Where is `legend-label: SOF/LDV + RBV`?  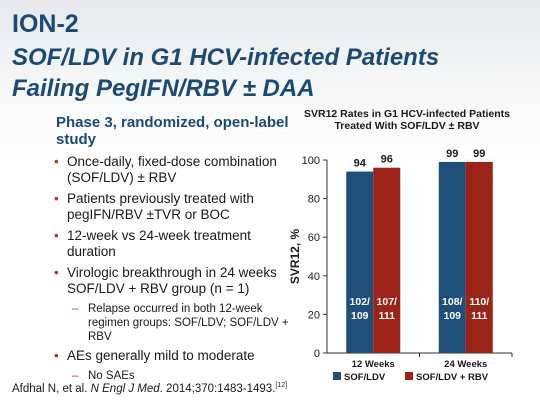
legend-label: SOF/LDV + RBV is located at coordinates (452, 377).